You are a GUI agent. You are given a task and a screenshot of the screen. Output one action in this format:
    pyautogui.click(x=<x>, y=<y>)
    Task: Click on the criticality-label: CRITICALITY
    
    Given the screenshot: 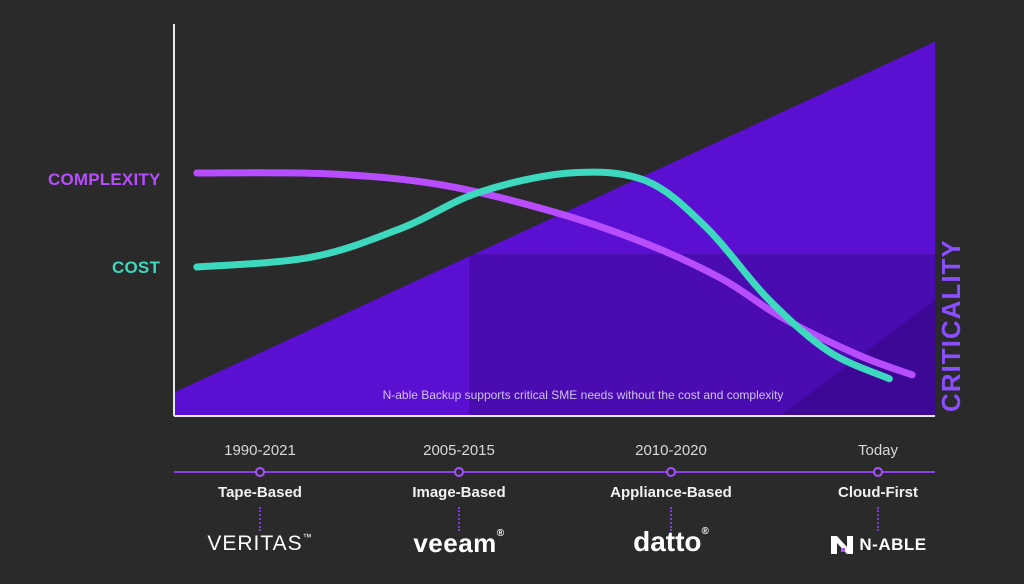 What is the action you would take?
    pyautogui.click(x=951, y=325)
    